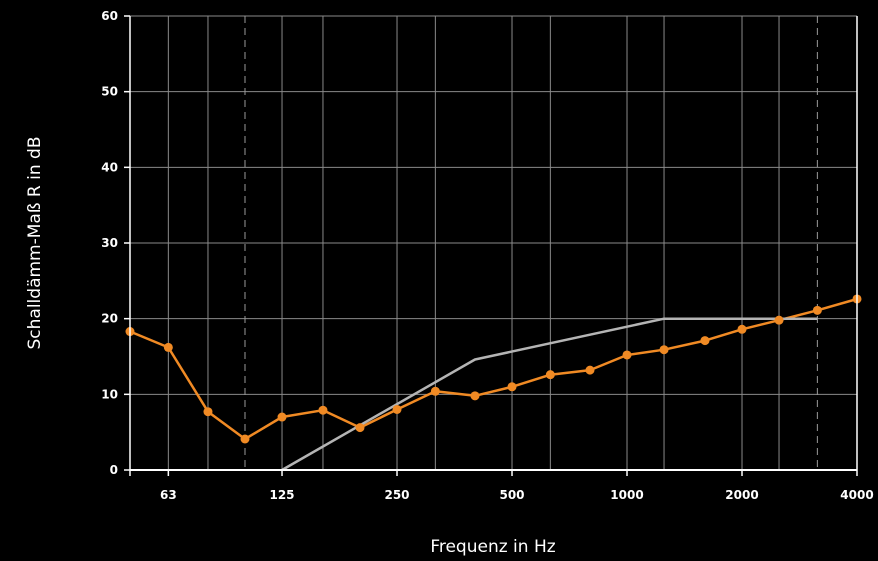 This screenshot has width=878, height=561. Describe the element at coordinates (109, 394) in the screenshot. I see `y-tick-label: 10` at that location.